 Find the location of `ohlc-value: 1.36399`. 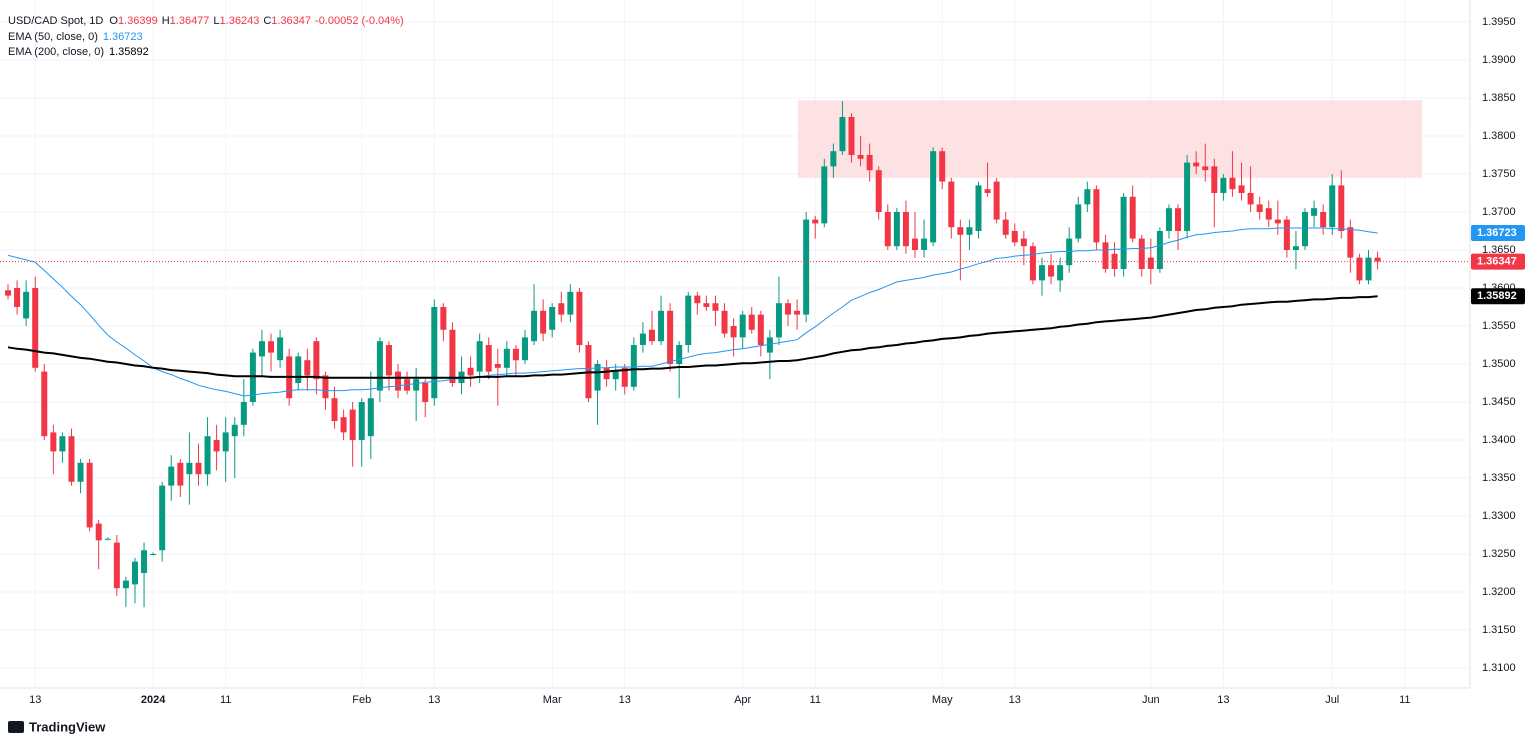

ohlc-value: 1.36399 is located at coordinates (138, 21).